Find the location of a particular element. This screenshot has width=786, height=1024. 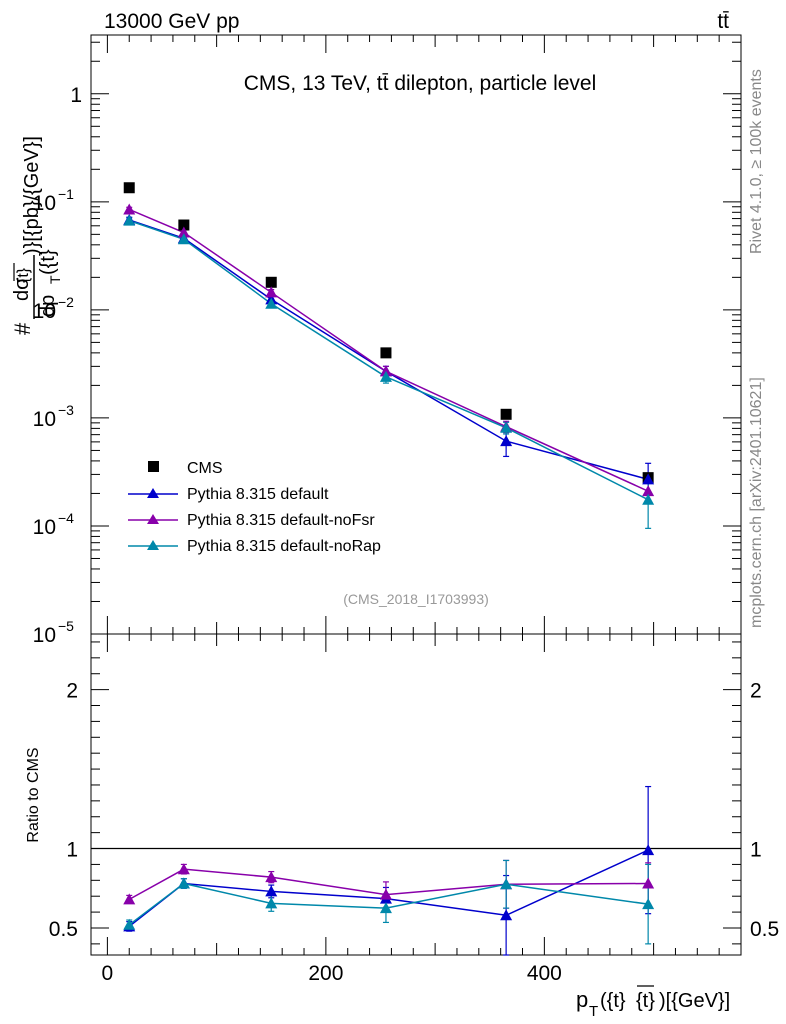

legend-marker-nofsr is located at coordinates (153, 519).